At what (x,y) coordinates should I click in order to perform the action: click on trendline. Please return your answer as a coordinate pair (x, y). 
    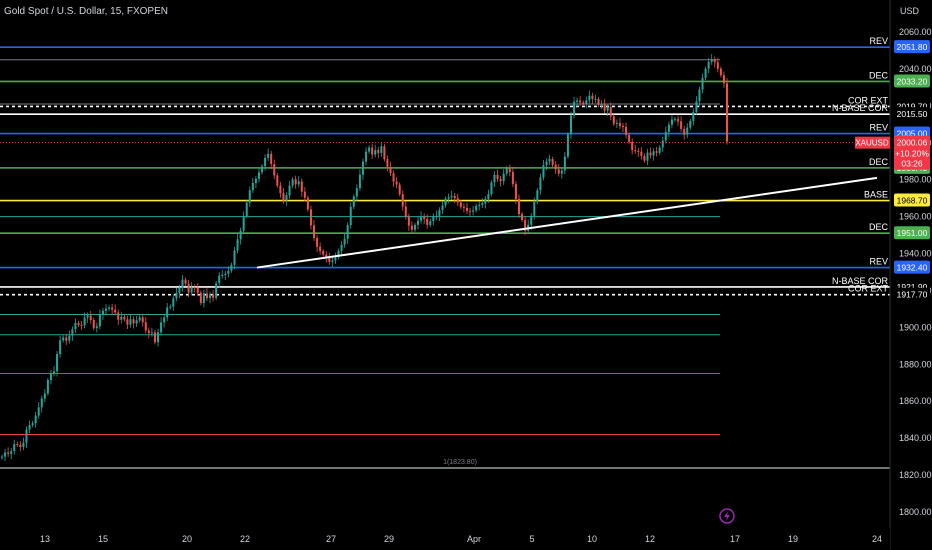
    Looking at the image, I should click on (567, 222).